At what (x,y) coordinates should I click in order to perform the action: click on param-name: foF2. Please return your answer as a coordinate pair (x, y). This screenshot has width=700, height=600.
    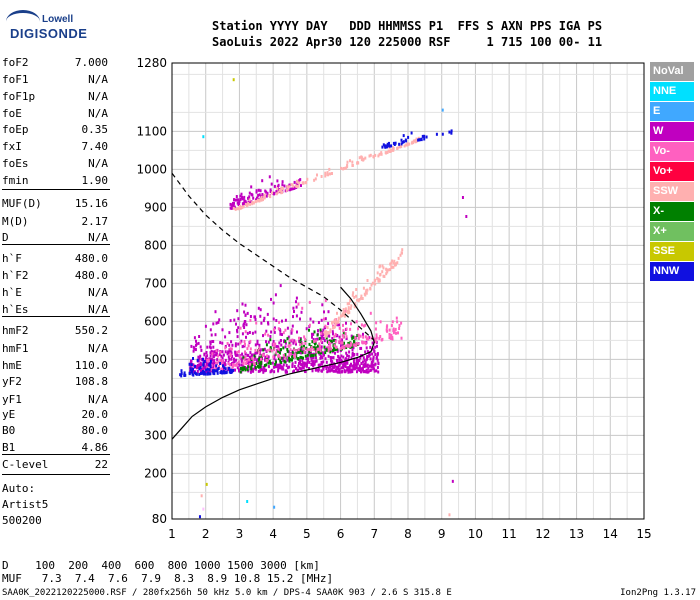
    Looking at the image, I should click on (15, 62).